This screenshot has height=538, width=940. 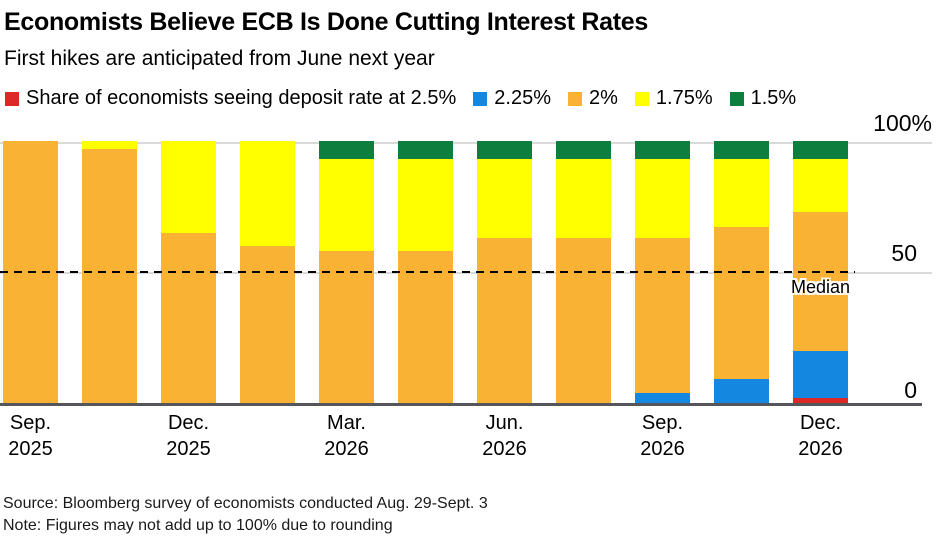 What do you see at coordinates (773, 98) in the screenshot?
I see `legend-label: 1.5%` at bounding box center [773, 98].